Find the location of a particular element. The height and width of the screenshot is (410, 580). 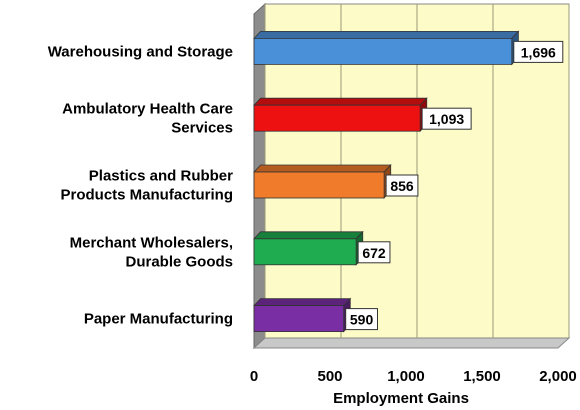

bar: 590 is located at coordinates (315, 315).